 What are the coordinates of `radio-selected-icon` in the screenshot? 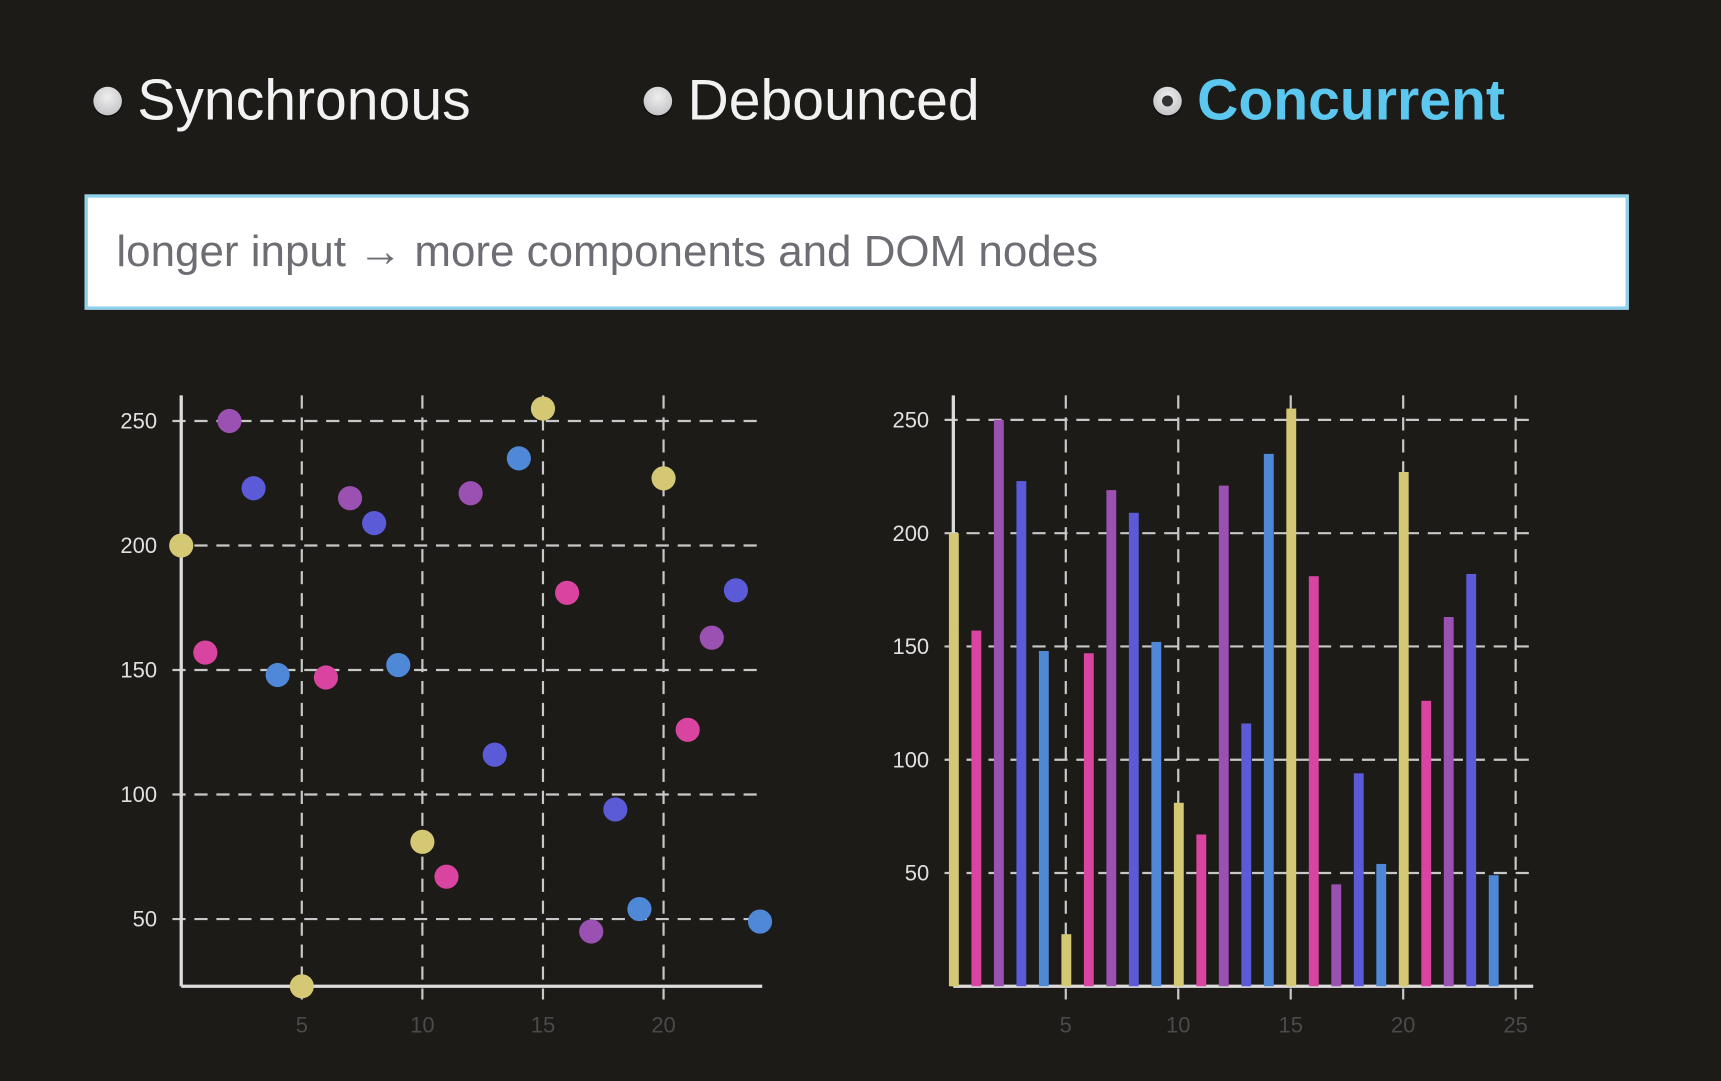 It's located at (1167, 101).